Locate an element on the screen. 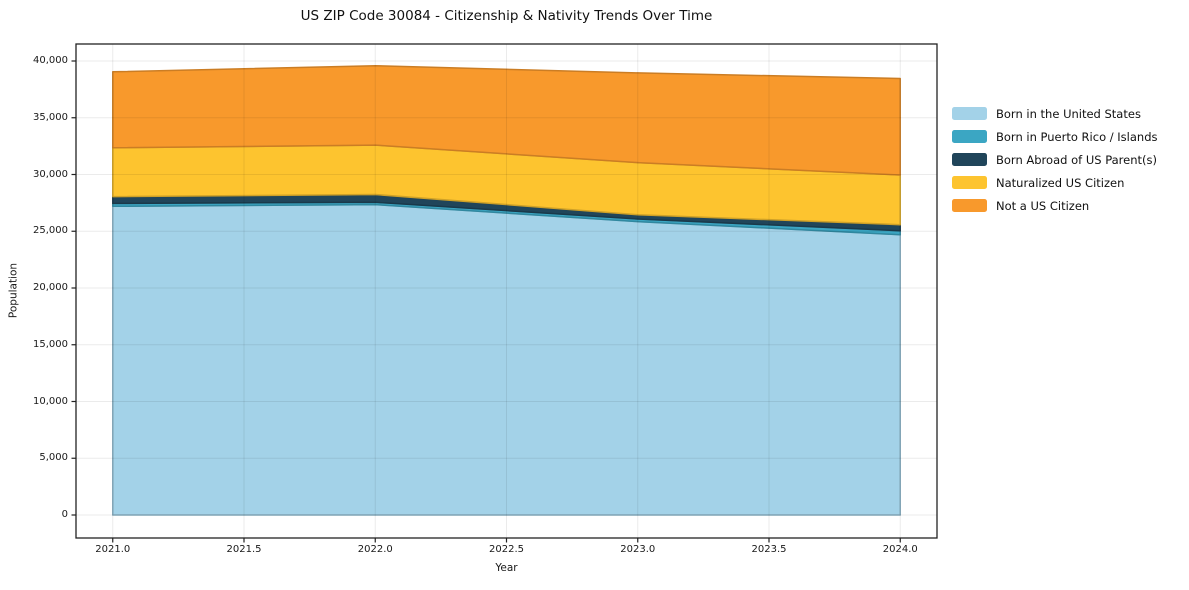 The width and height of the screenshot is (1189, 590). legend-swatch-born-in-the-united-states is located at coordinates (969, 113).